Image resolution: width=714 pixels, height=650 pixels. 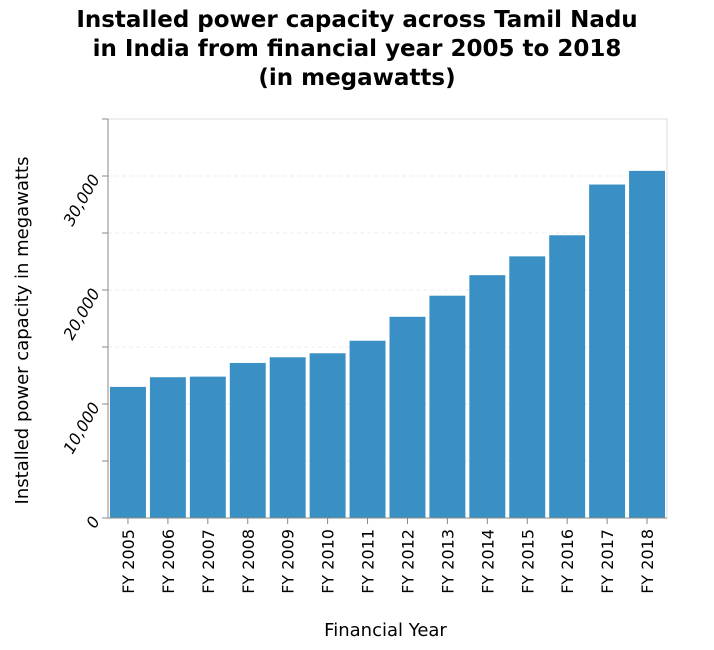 What do you see at coordinates (167, 447) in the screenshot?
I see `bar-fy-2006` at bounding box center [167, 447].